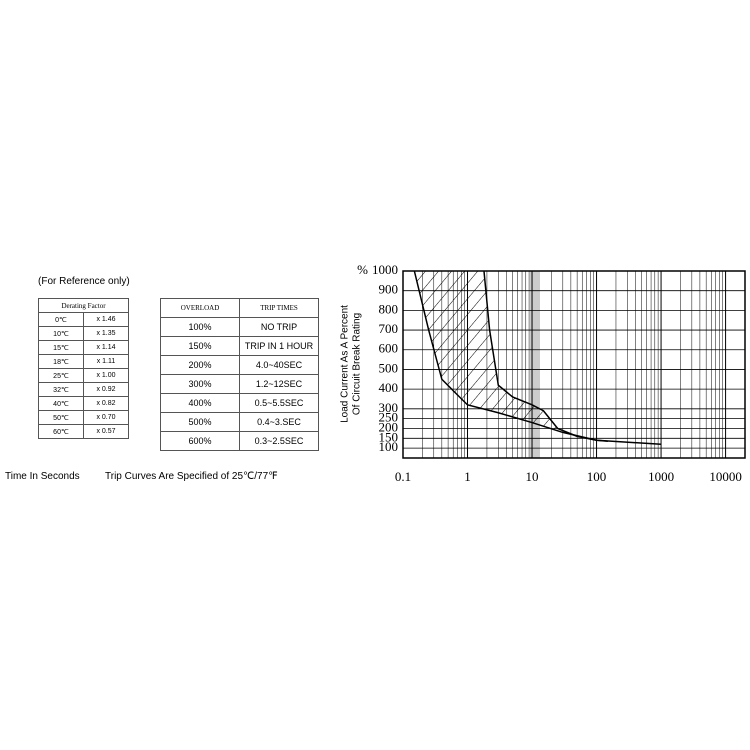 The width and height of the screenshot is (750, 750). What do you see at coordinates (362, 269) in the screenshot?
I see `y-unit: %` at bounding box center [362, 269].